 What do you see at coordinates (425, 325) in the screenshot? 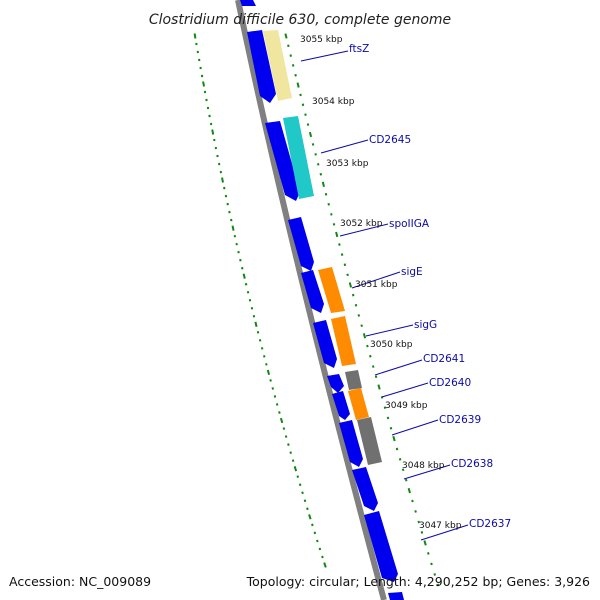
I see `gene-label-sigG: sigG` at bounding box center [425, 325].